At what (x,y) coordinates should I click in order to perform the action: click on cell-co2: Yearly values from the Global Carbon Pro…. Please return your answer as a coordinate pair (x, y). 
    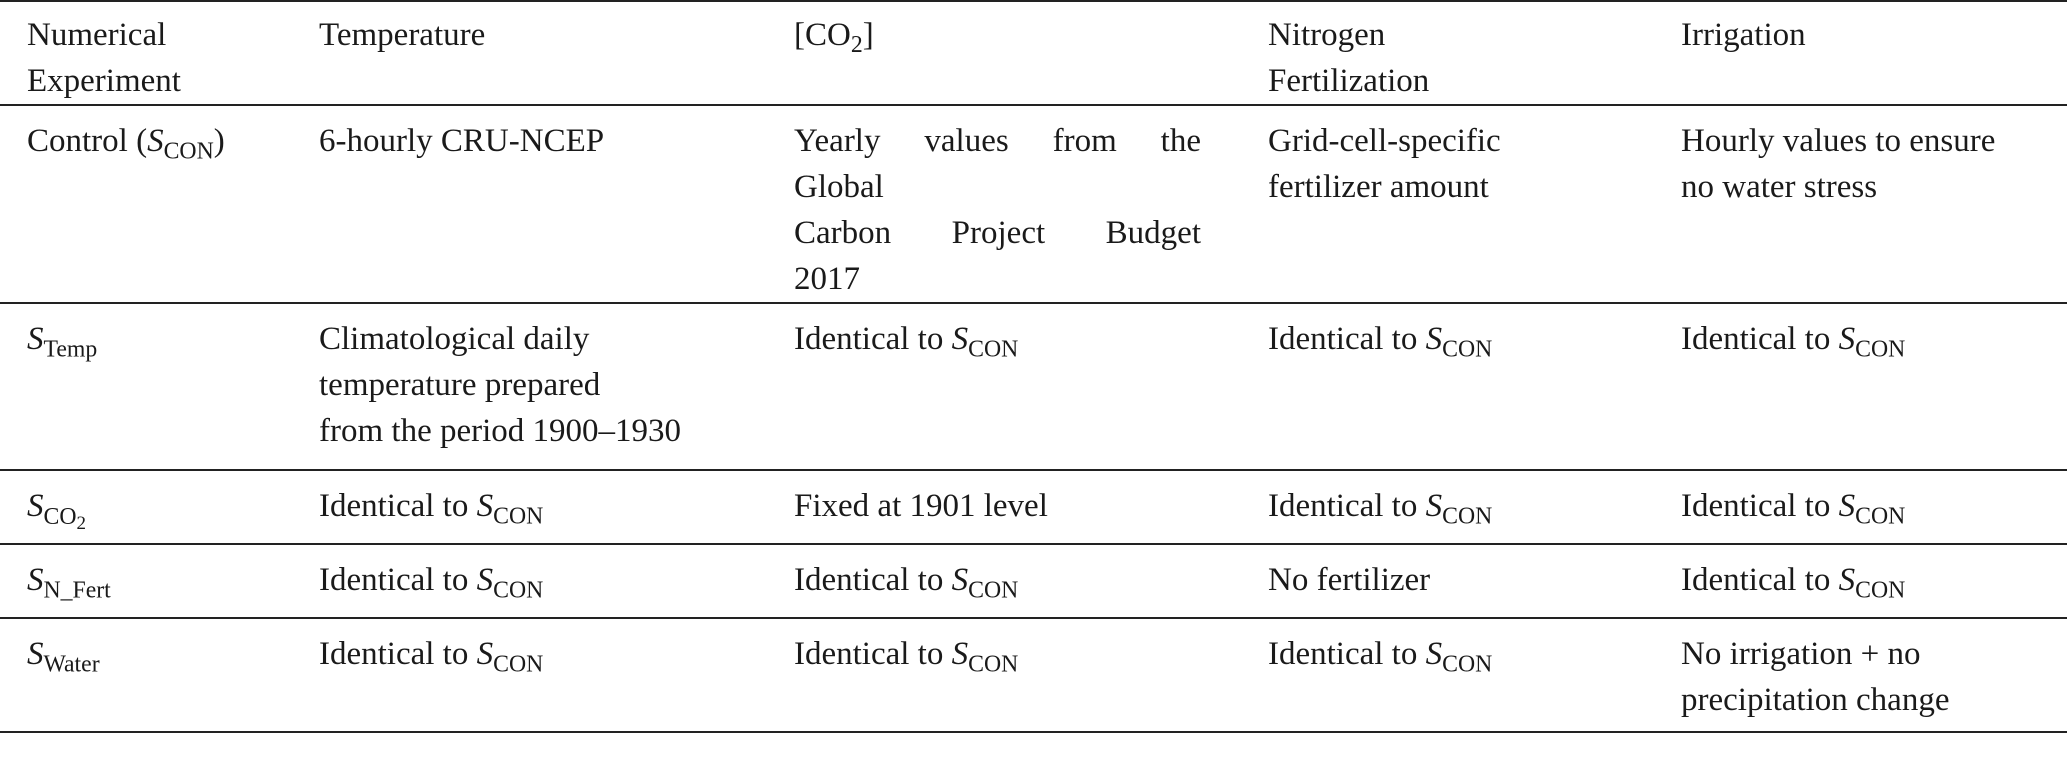
    Looking at the image, I should click on (1004, 203).